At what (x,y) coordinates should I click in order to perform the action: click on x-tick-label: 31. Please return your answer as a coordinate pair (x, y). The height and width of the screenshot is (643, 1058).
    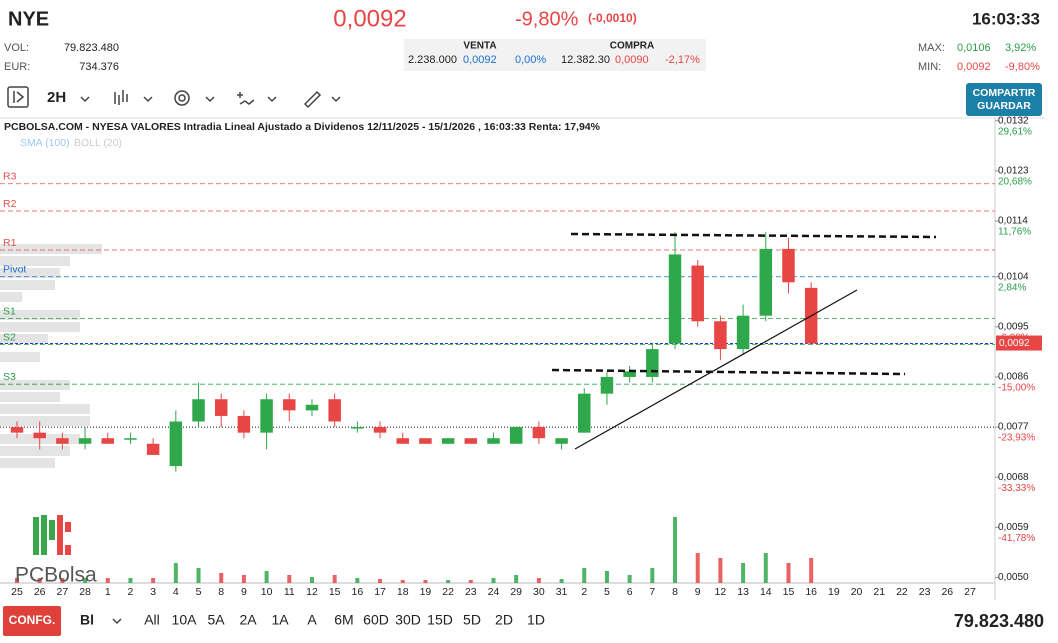
    Looking at the image, I should click on (562, 592).